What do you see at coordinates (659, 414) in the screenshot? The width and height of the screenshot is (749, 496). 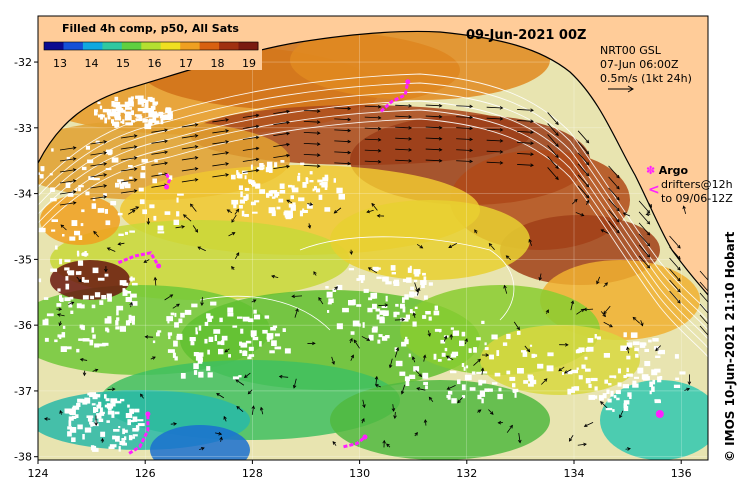 I see `argo-float` at bounding box center [659, 414].